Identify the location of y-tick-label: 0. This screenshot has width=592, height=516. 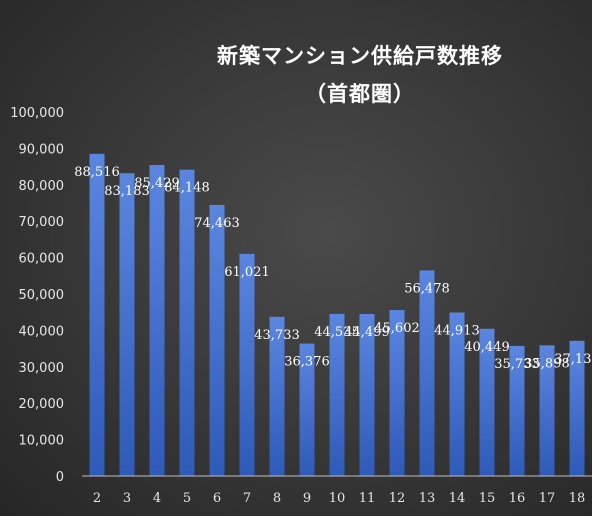
(60, 477).